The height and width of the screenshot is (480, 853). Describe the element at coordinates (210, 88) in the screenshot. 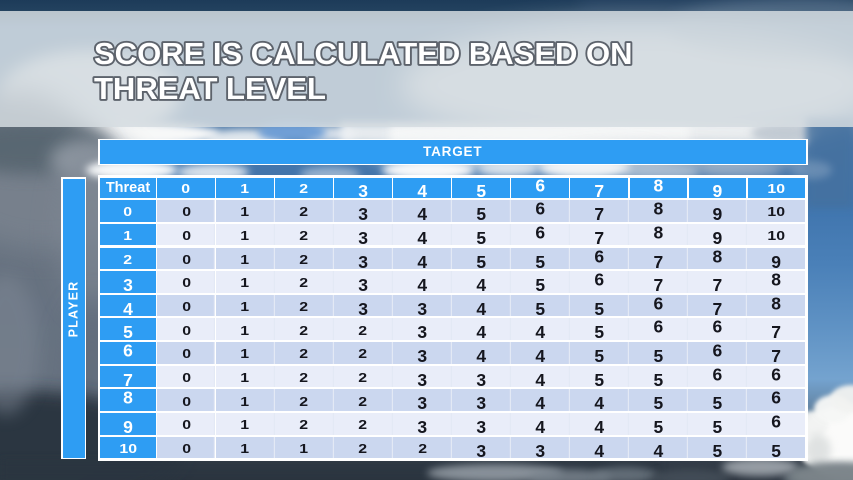

I see `svg-text: THREAT LEVEL` at that location.